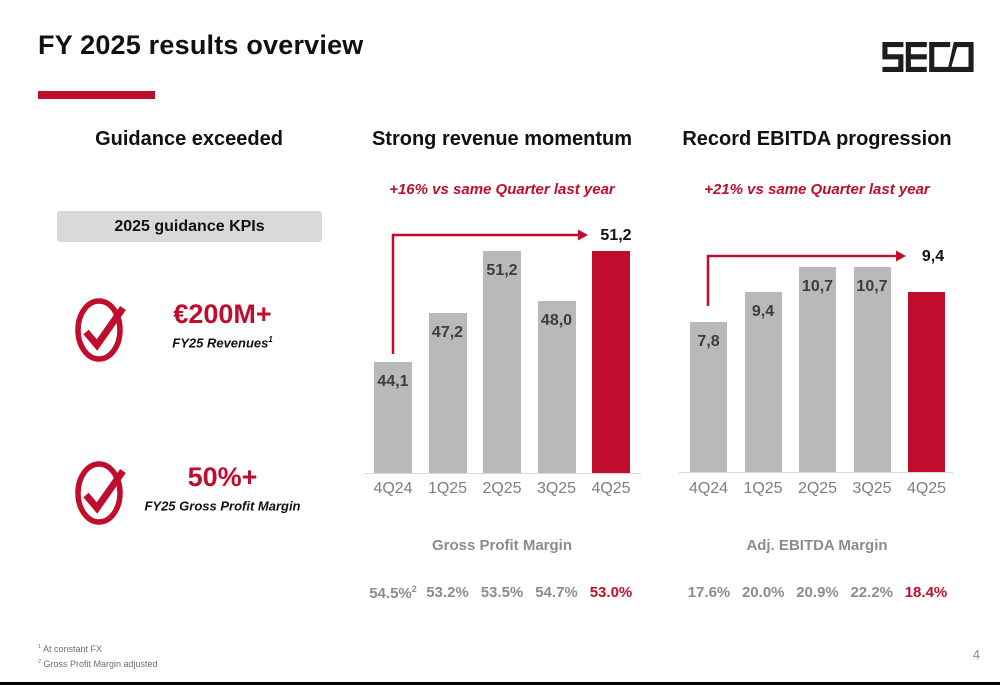  Describe the element at coordinates (708, 397) in the screenshot. I see `bar-4Q24: 7,8` at that location.